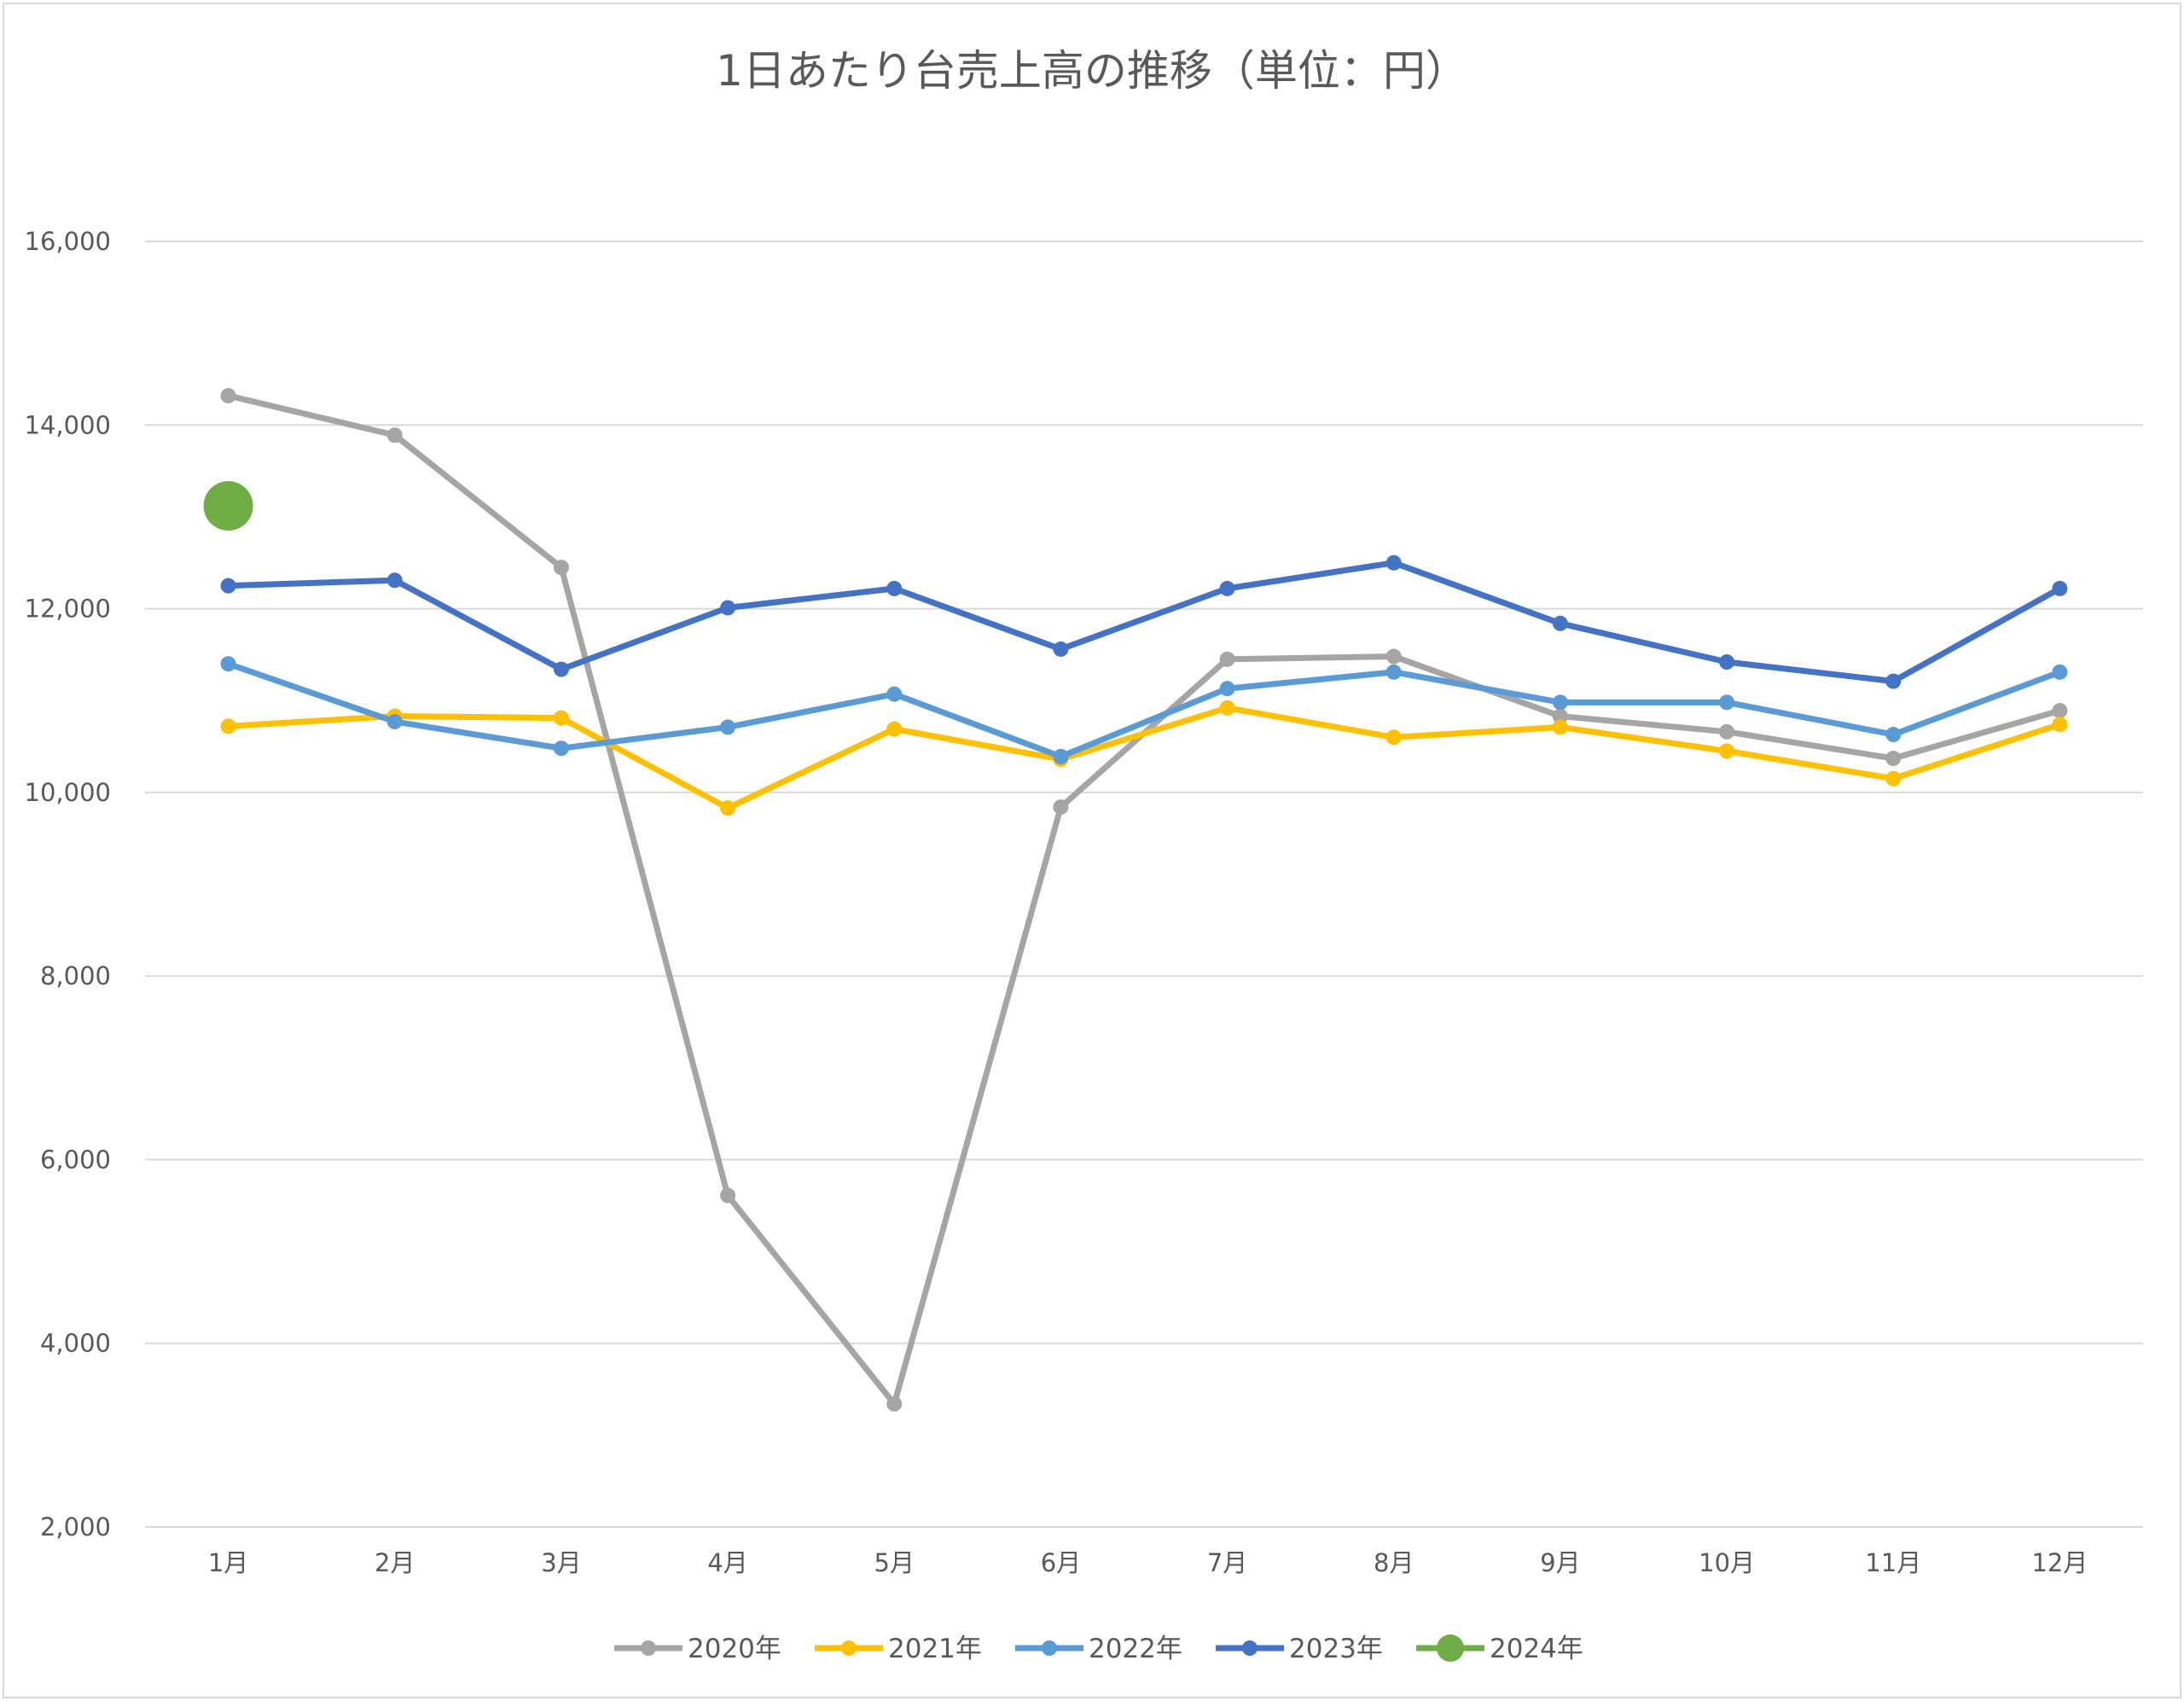 The height and width of the screenshot is (1701, 2184). I want to click on y-tick-label: 10,000, so click(68, 792).